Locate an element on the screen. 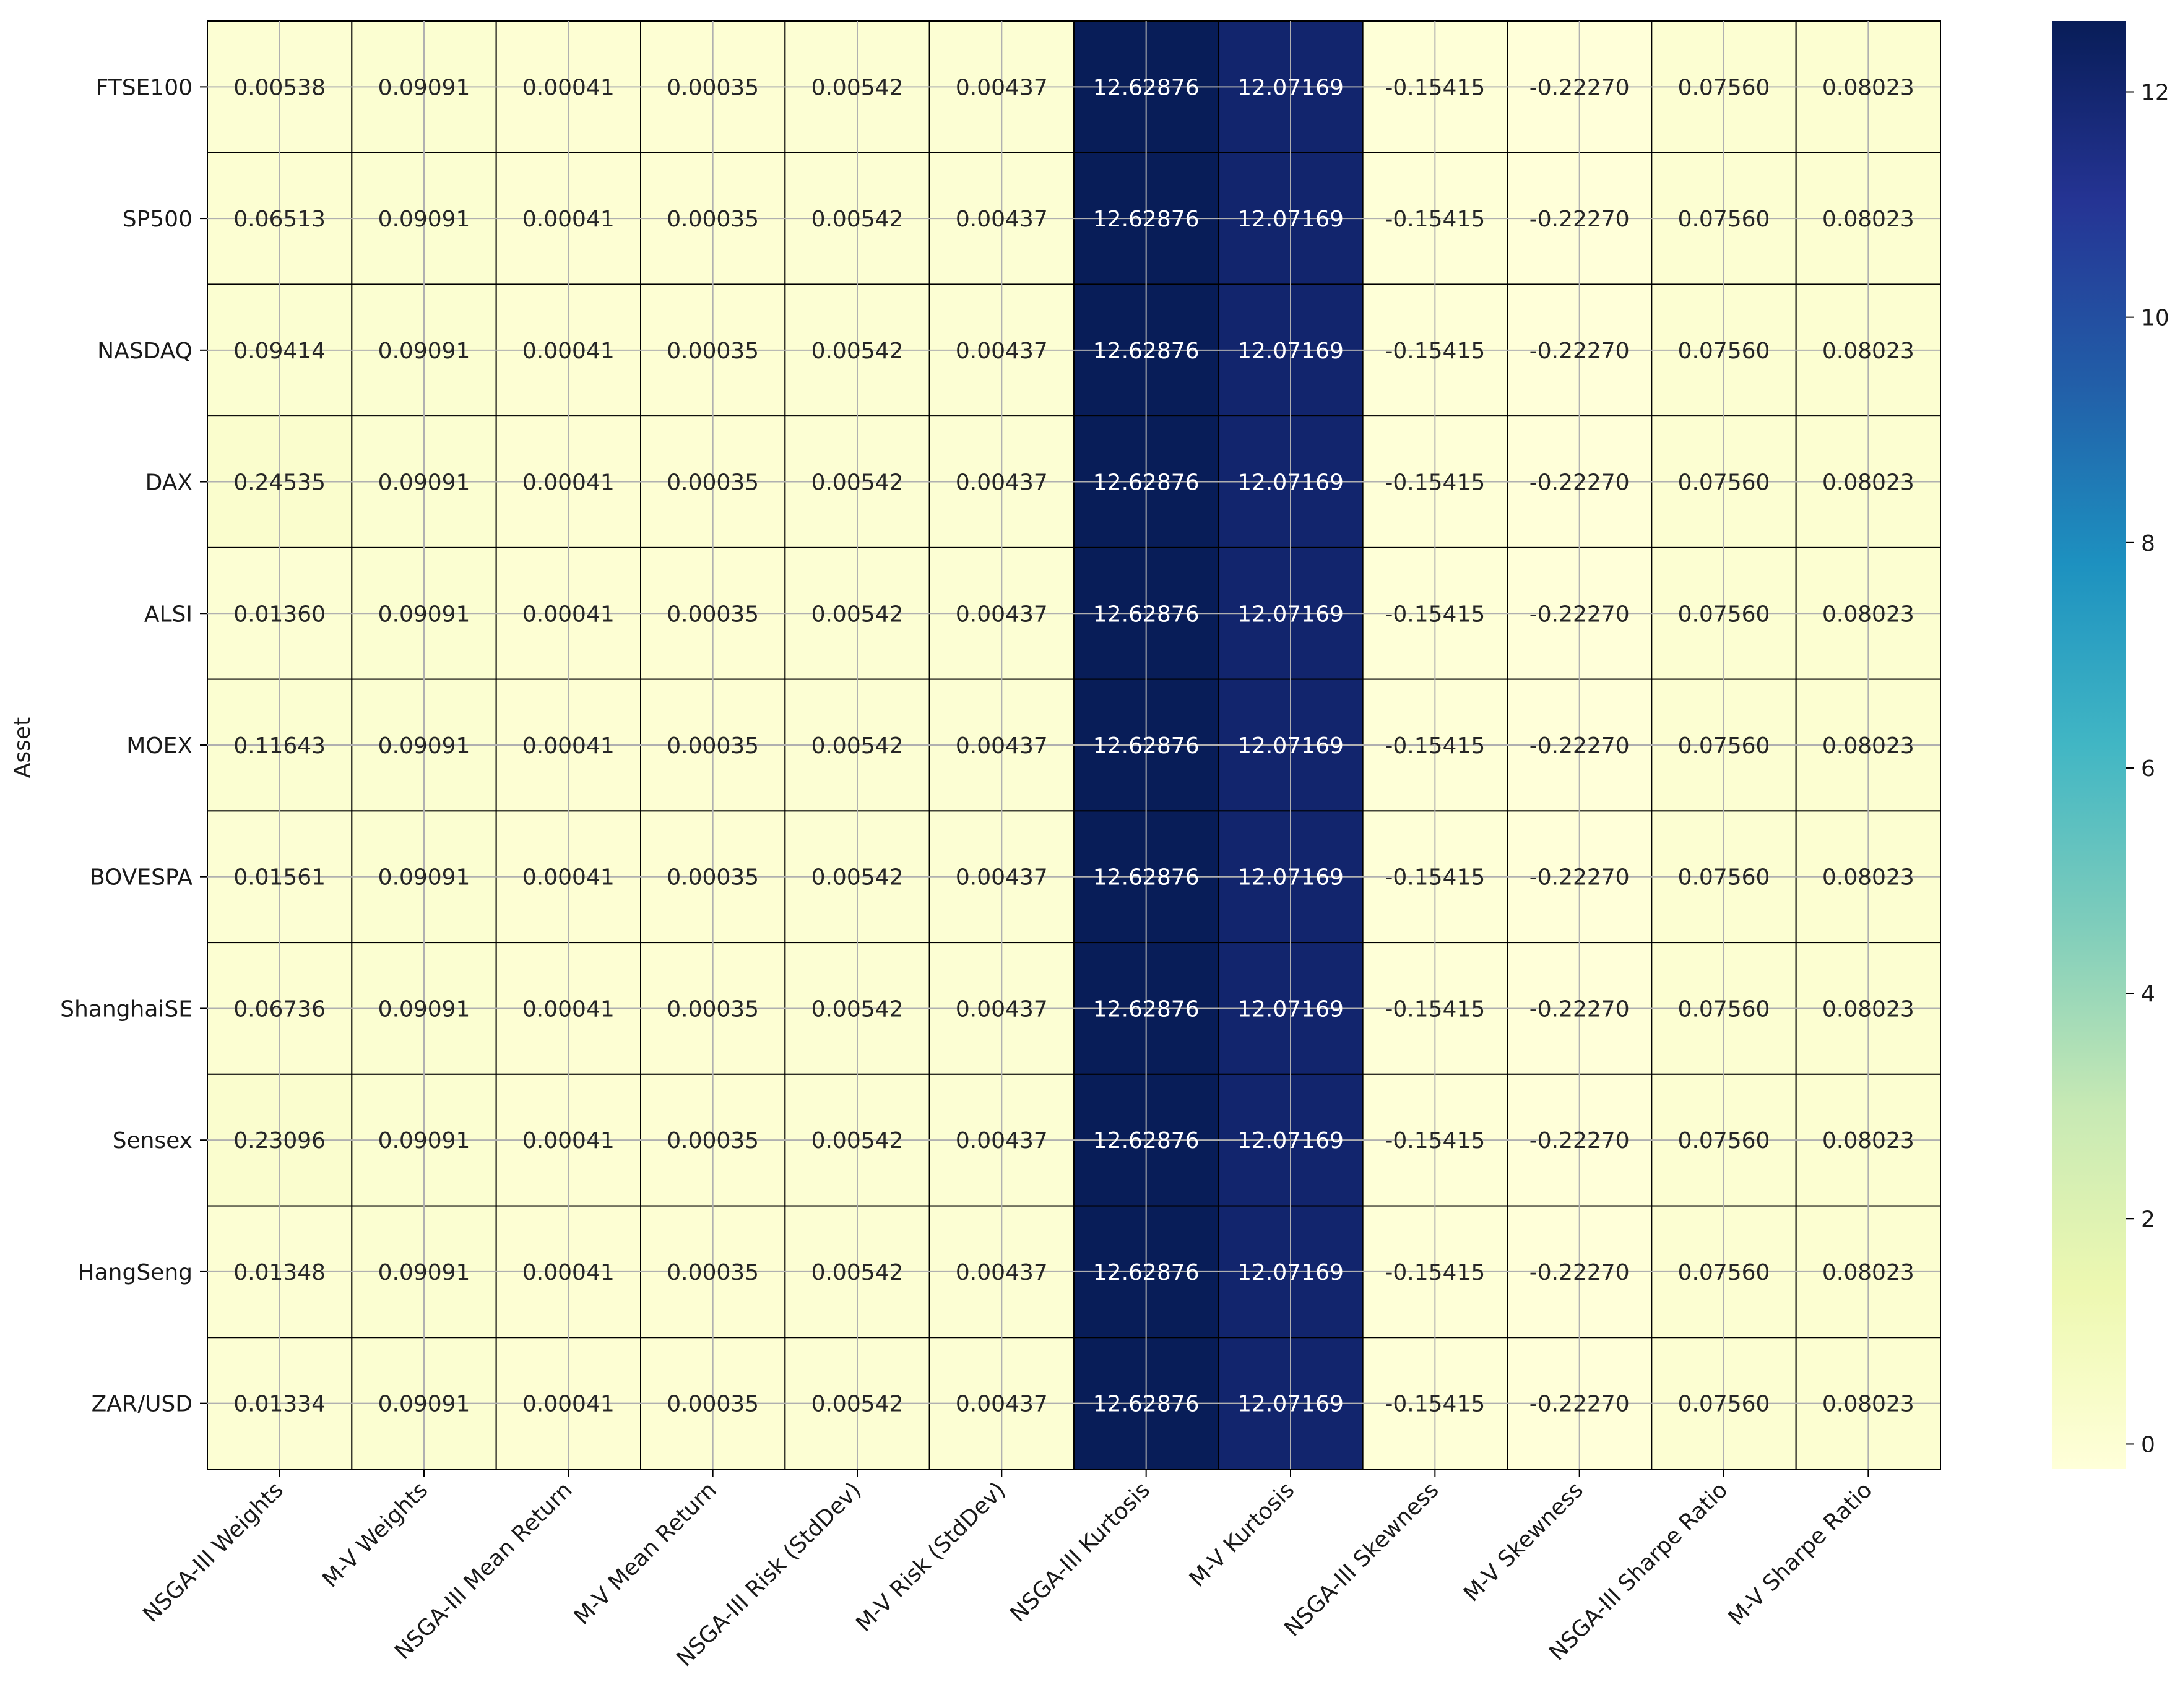 The width and height of the screenshot is (2180, 1708). colorbar-tick-label: 0 is located at coordinates (2148, 1444).